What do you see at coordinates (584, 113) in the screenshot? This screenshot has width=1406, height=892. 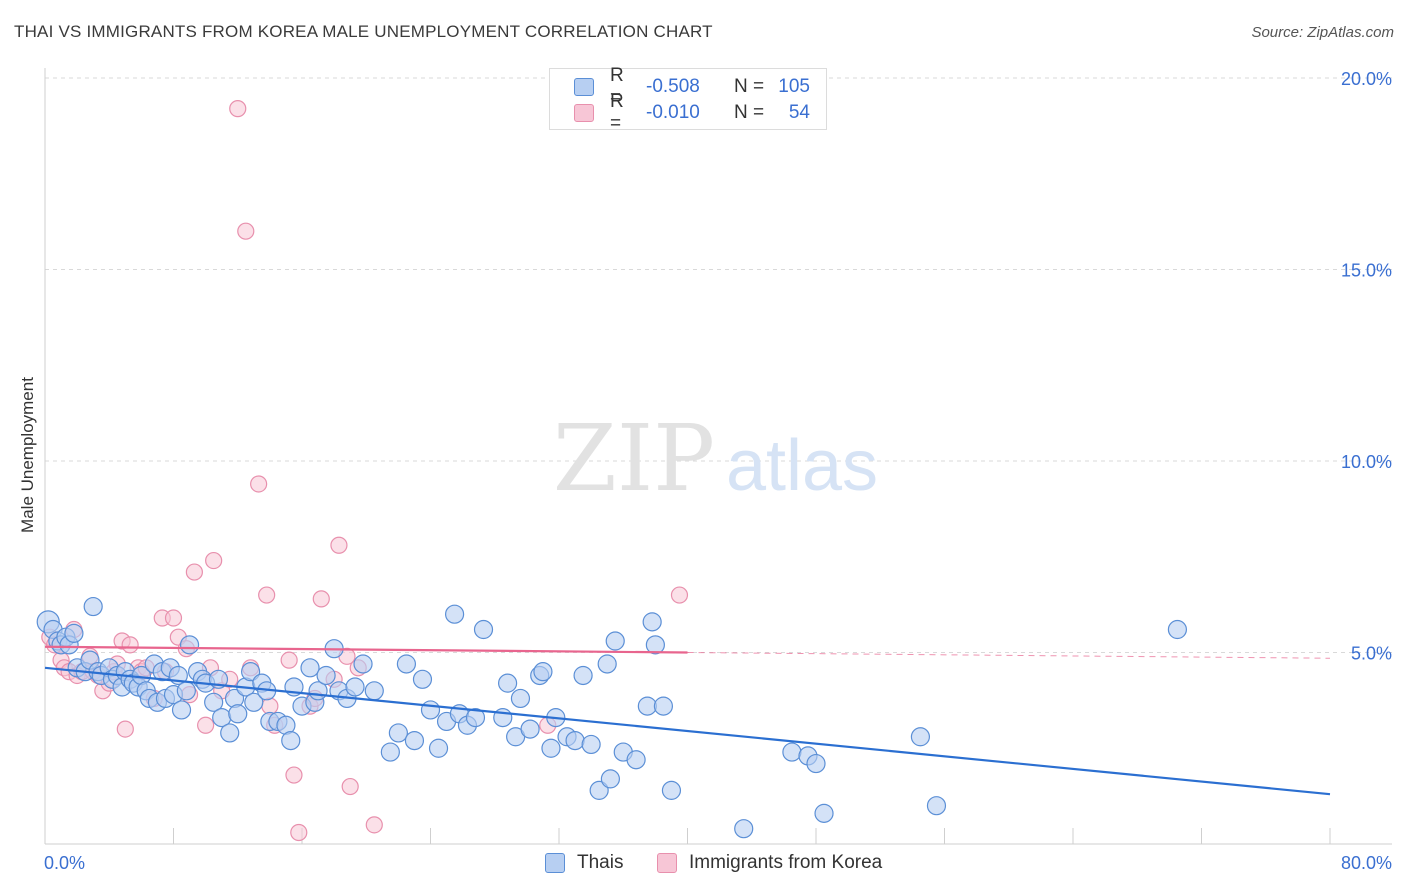 I see `legend-swatch-korea` at bounding box center [584, 113].